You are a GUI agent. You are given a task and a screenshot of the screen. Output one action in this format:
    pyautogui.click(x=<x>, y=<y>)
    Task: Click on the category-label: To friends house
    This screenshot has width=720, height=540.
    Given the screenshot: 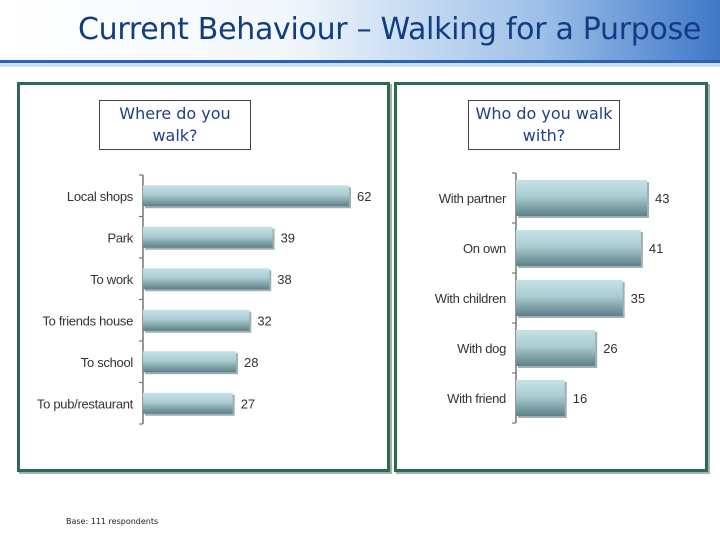 What is the action you would take?
    pyautogui.click(x=87, y=320)
    